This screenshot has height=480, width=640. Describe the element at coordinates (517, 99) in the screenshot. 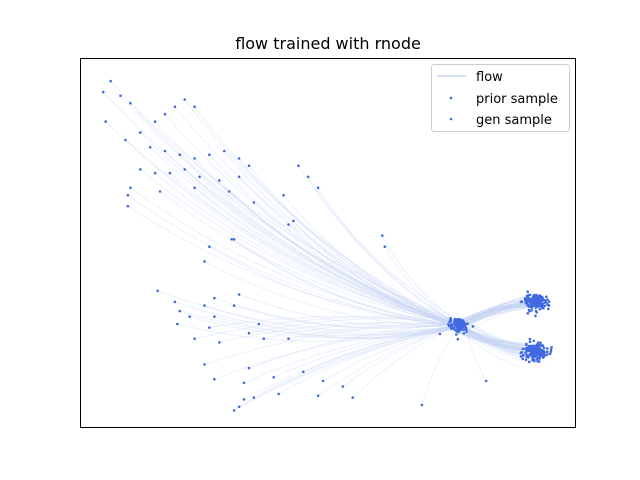

I see `legend-label-prior-sample: prior sample` at that location.